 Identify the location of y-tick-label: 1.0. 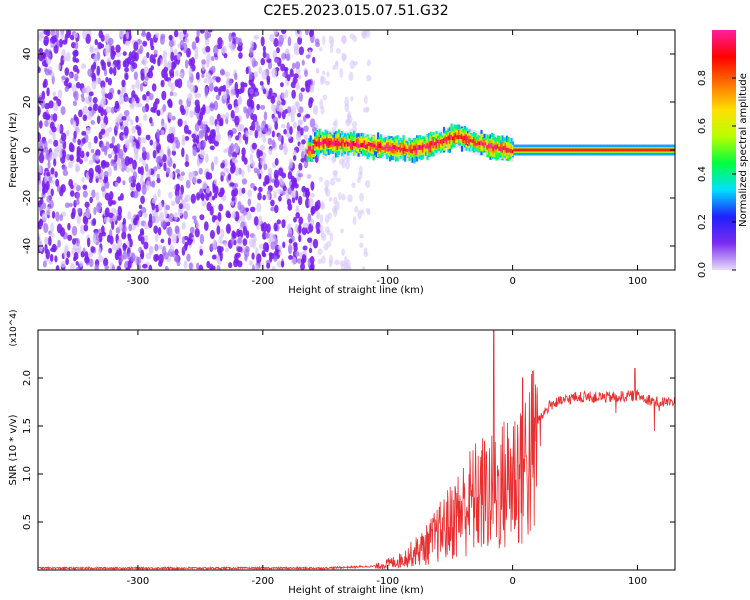
(27, 474).